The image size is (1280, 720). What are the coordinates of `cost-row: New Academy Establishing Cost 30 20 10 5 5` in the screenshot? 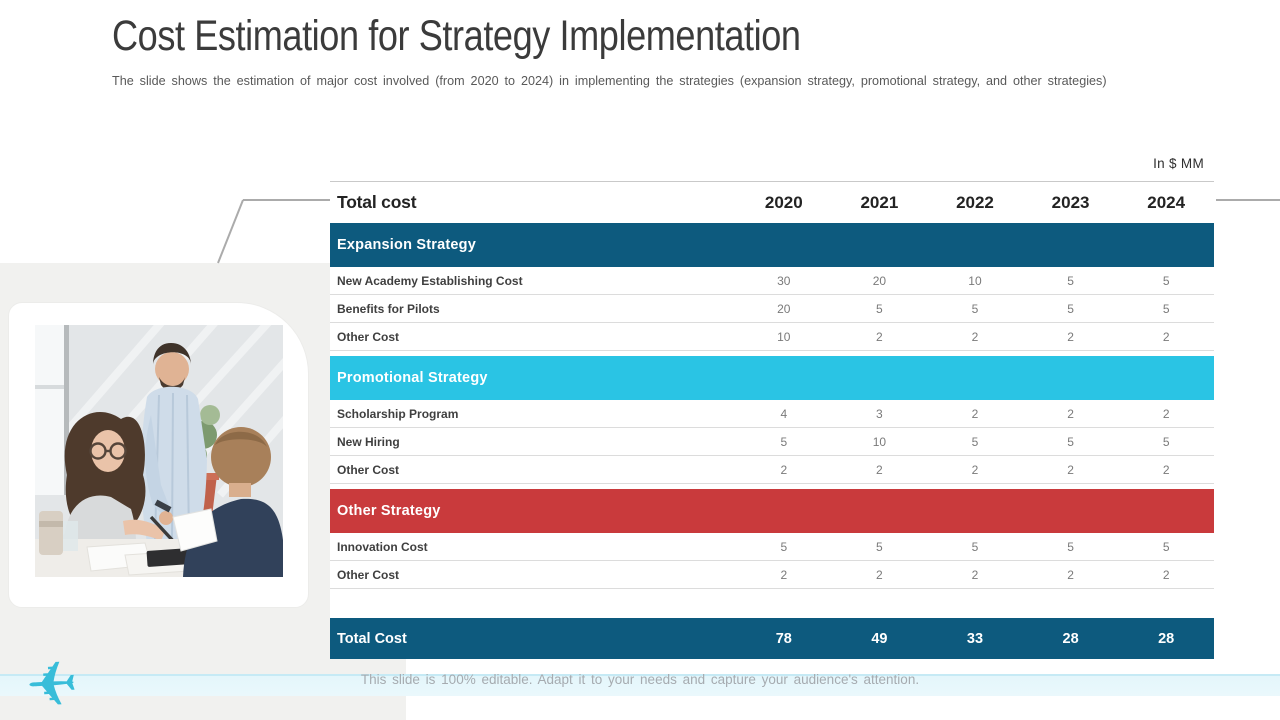 It's located at (772, 281).